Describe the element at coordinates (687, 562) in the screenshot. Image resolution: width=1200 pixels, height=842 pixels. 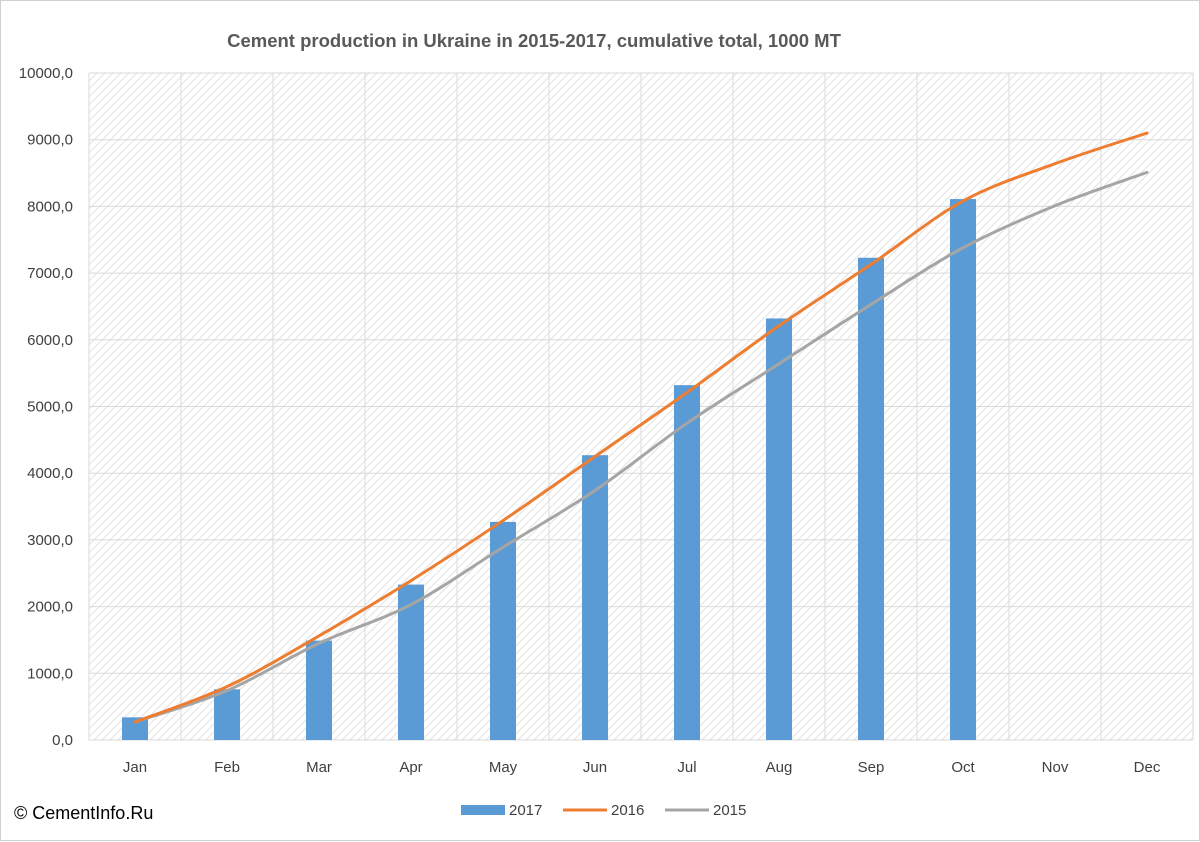
I see `bar-2017-jul` at that location.